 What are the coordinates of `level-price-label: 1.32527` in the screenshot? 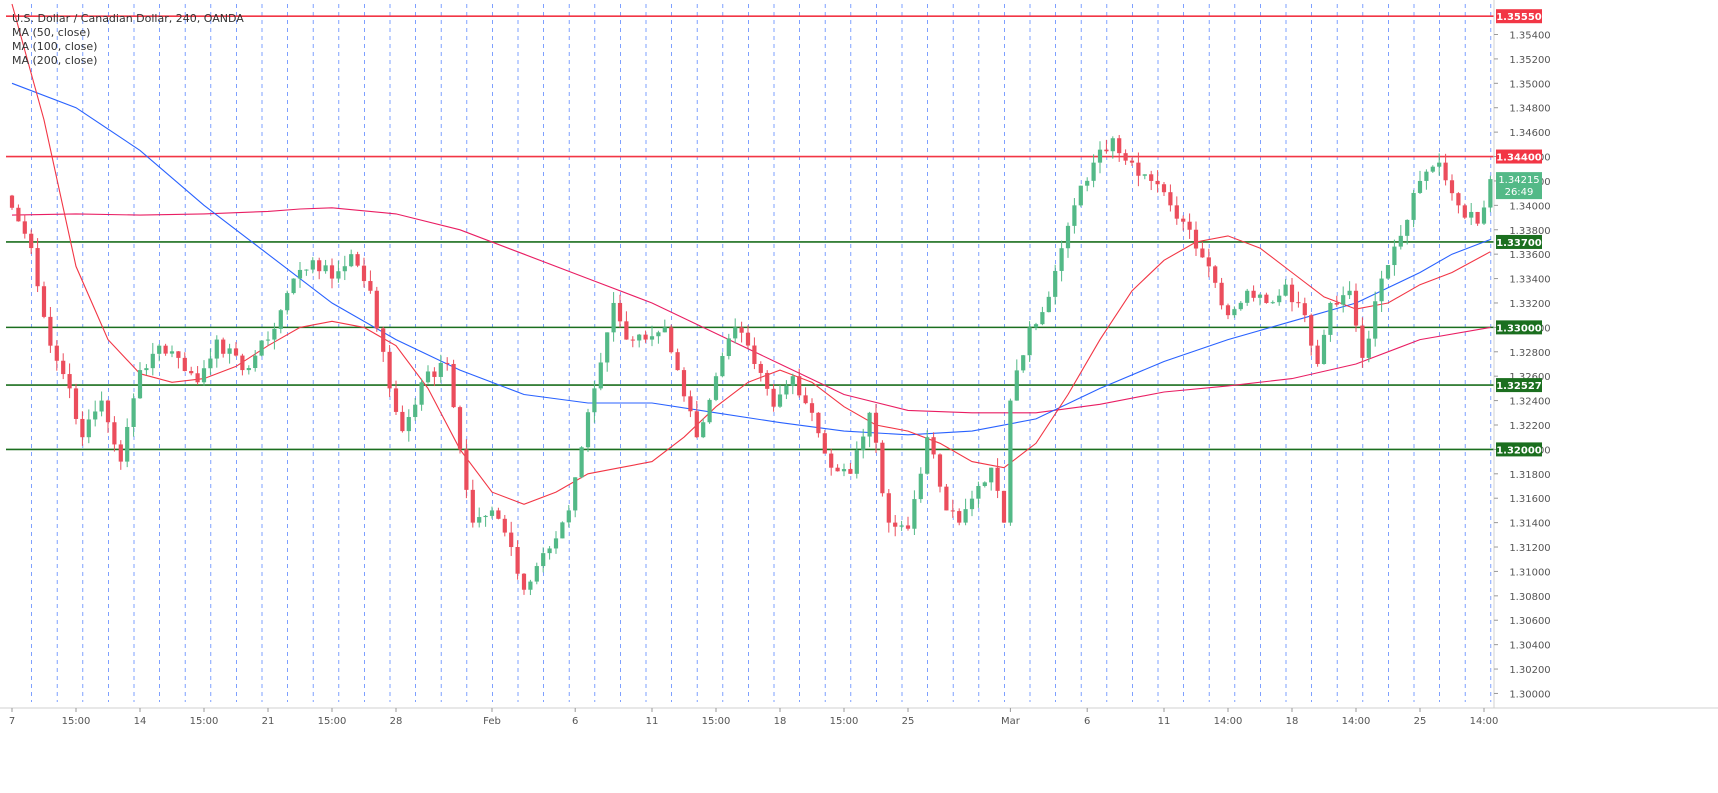 It's located at (1519, 386).